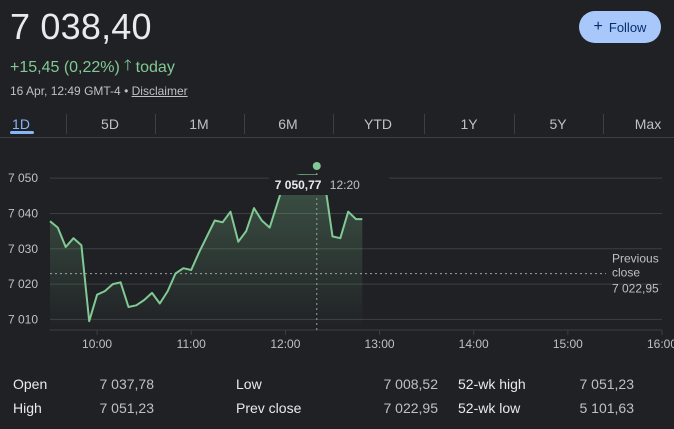 The width and height of the screenshot is (674, 429). I want to click on x-tick-label: 14:00, so click(474, 344).